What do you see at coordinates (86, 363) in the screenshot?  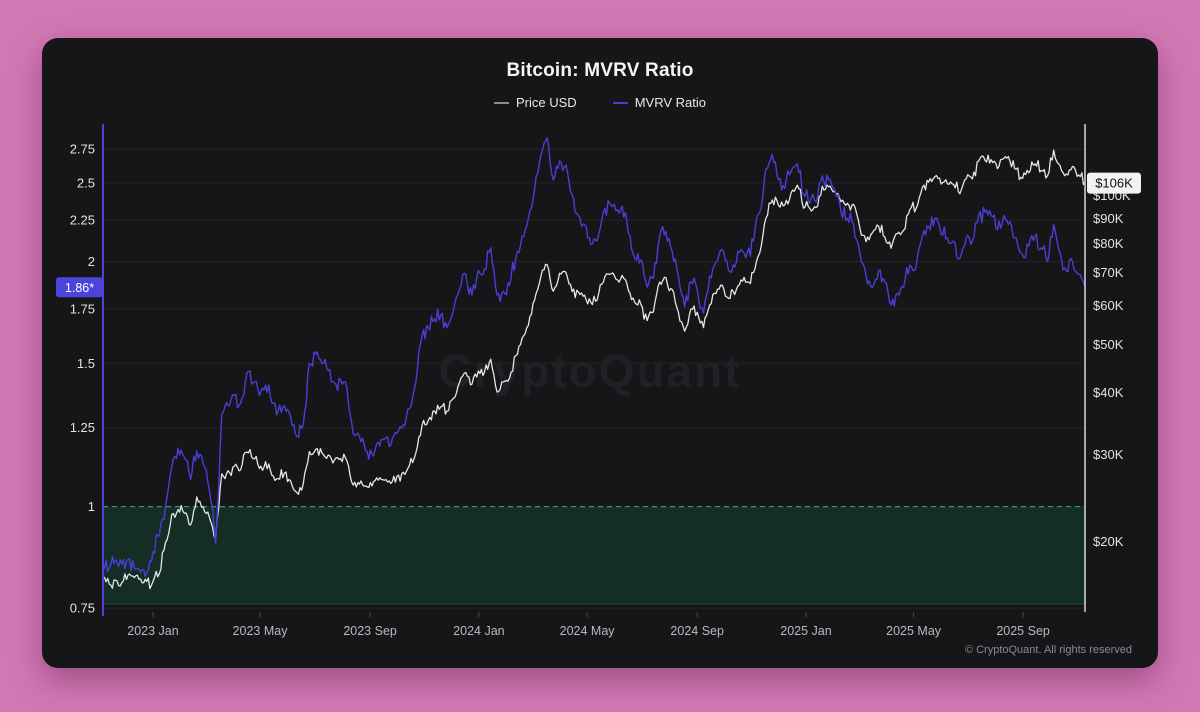 I see `y-left-tick-label: 1.5` at bounding box center [86, 363].